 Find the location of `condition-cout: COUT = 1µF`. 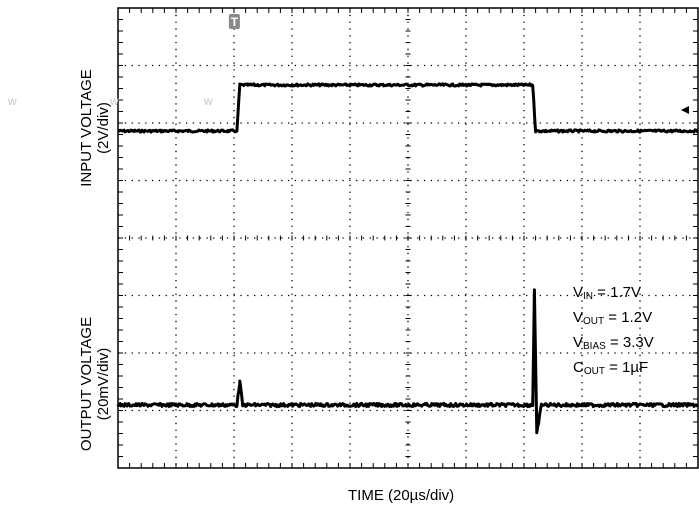

condition-cout: COUT = 1µF is located at coordinates (611, 368).